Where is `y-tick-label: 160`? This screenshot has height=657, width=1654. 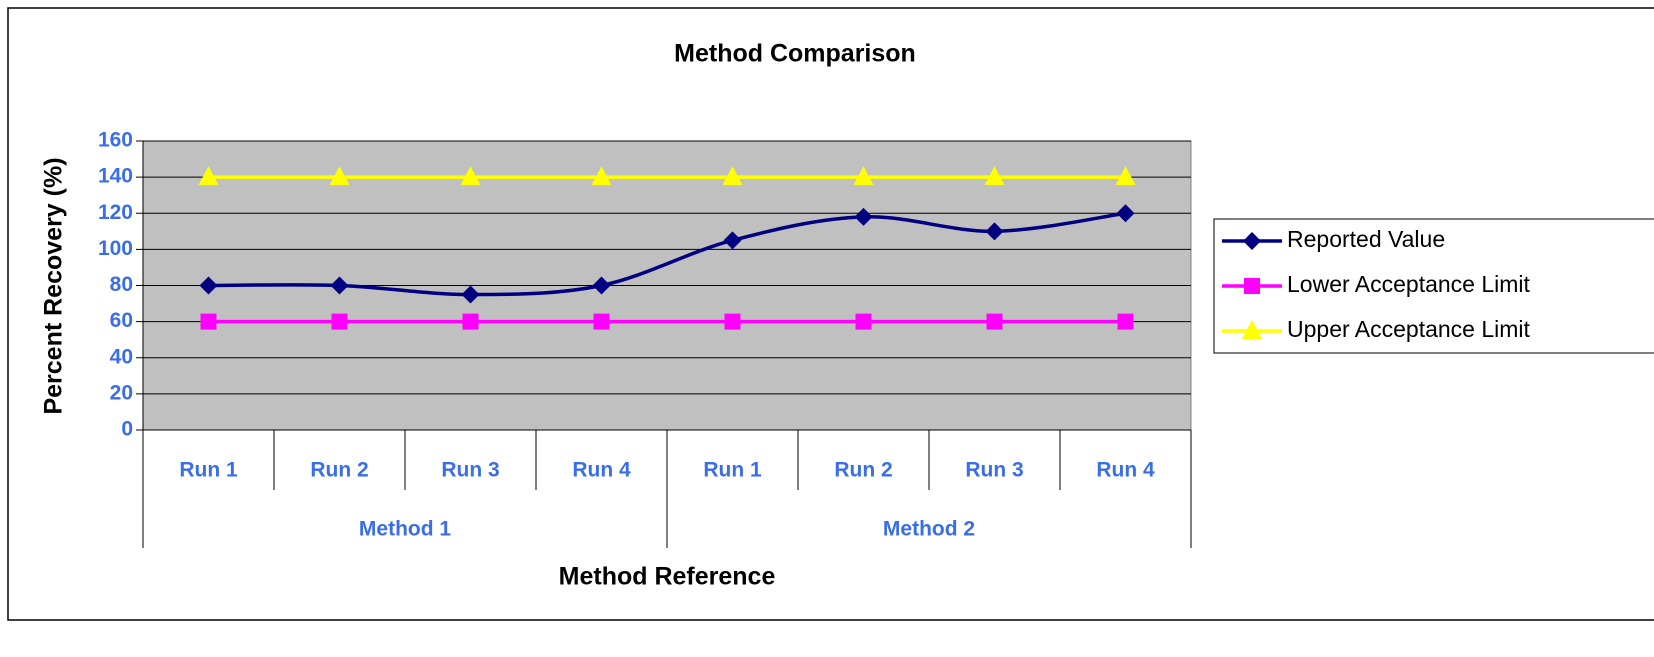
y-tick-label: 160 is located at coordinates (115, 140).